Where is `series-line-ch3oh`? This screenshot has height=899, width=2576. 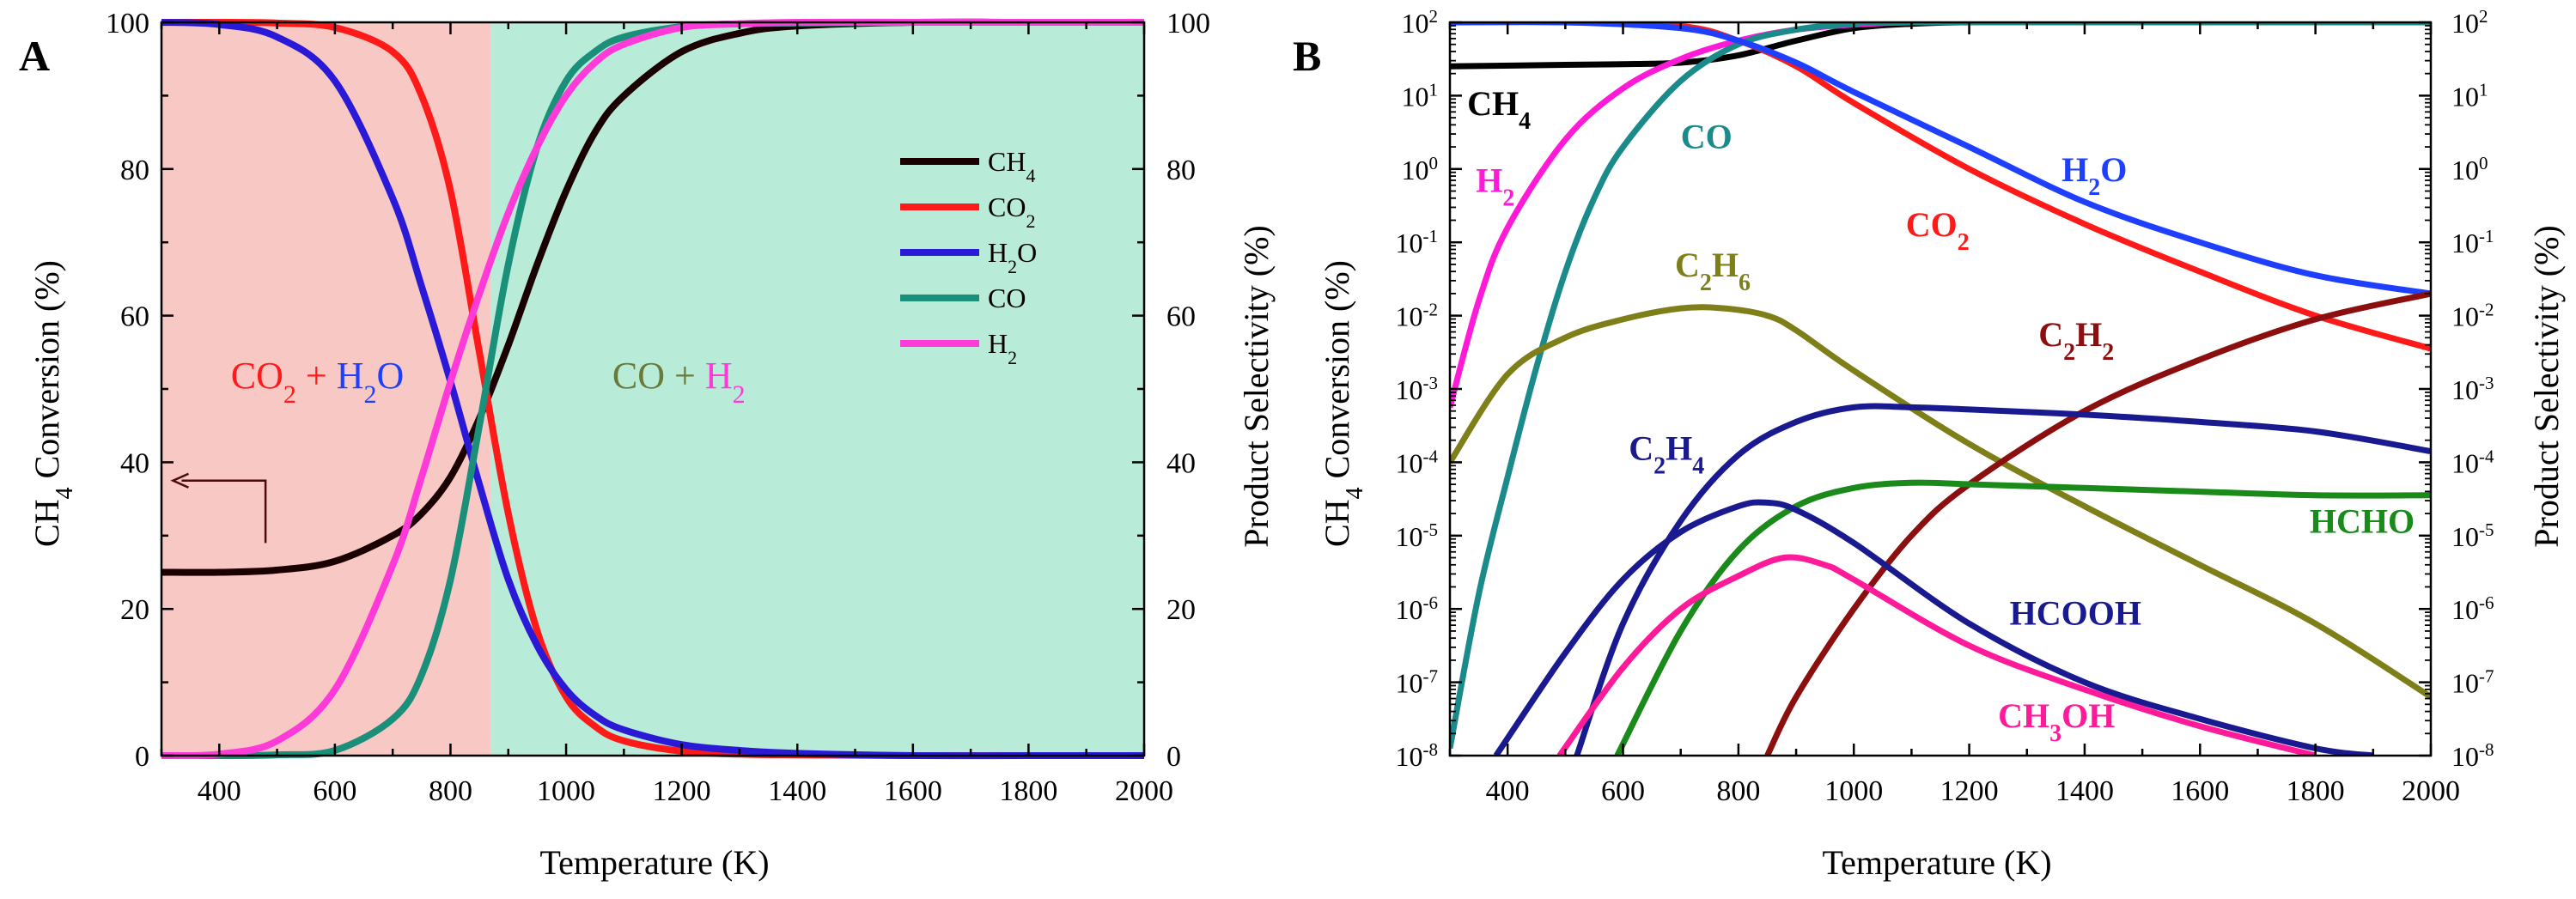
series-line-ch3oh is located at coordinates (1936, 655).